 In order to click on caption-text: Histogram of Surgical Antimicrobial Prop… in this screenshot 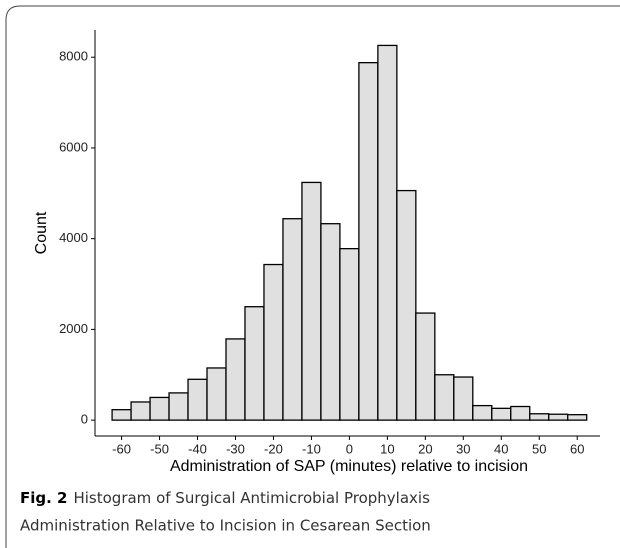, I will do `click(251, 498)`.